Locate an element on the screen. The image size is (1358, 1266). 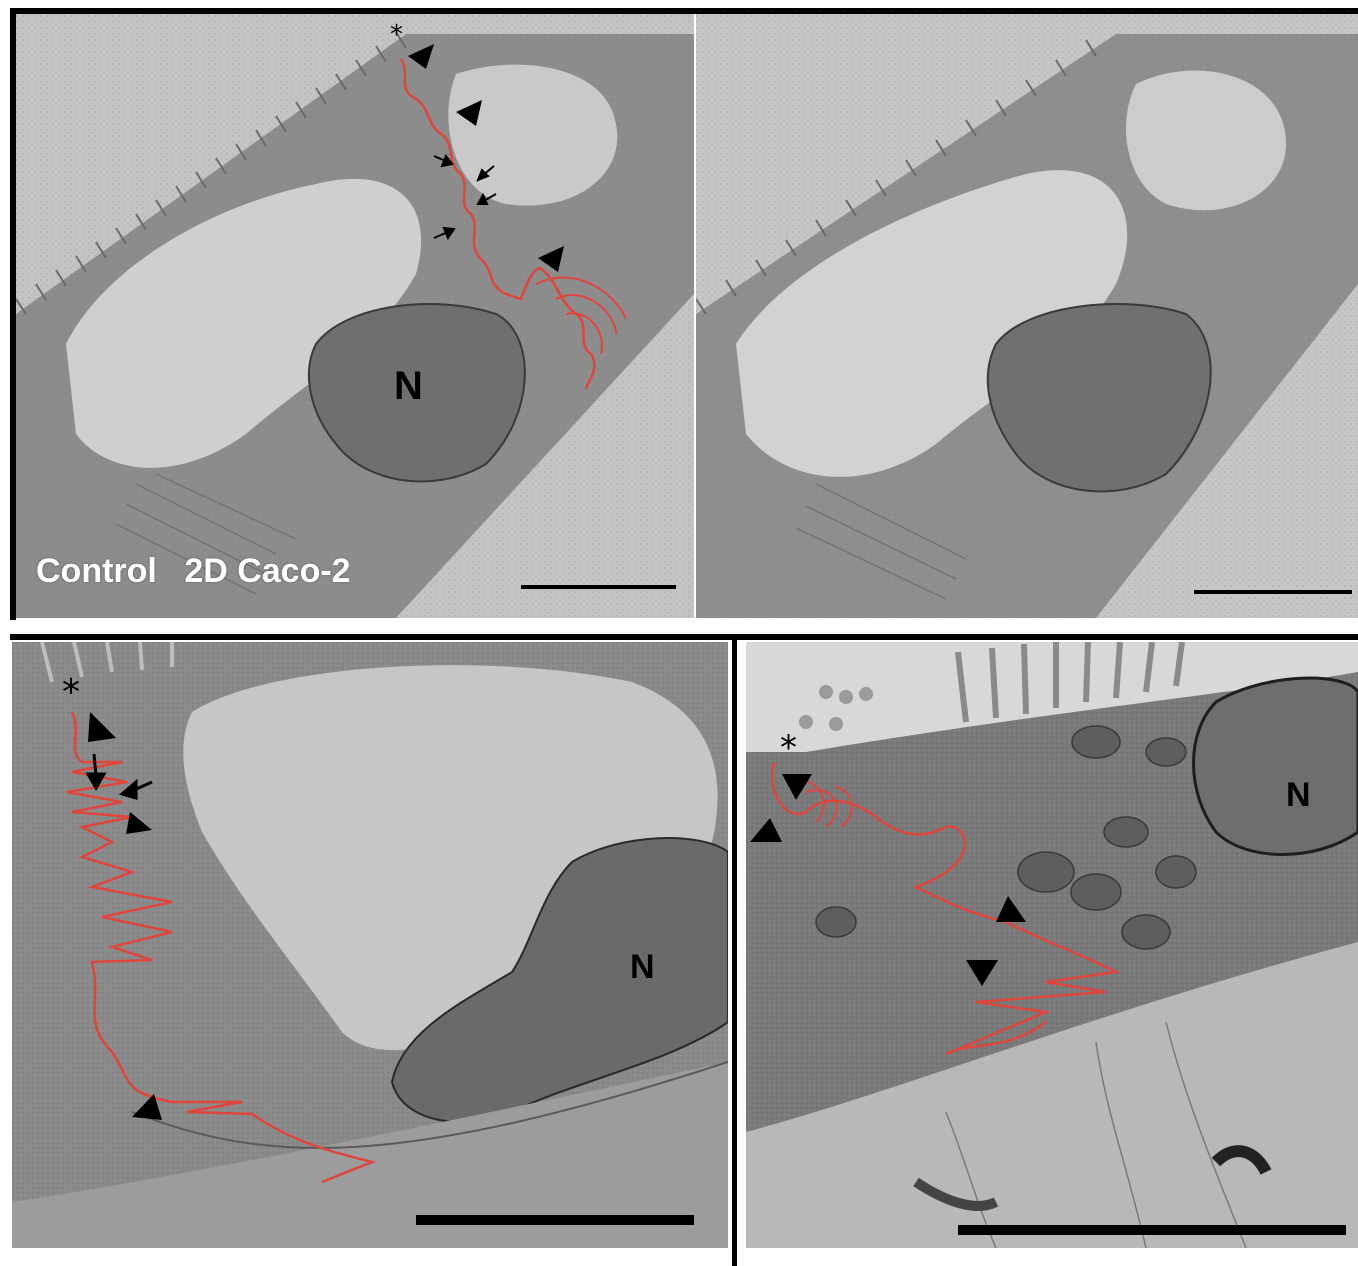
frame-bottom-divider is located at coordinates (734, 953).